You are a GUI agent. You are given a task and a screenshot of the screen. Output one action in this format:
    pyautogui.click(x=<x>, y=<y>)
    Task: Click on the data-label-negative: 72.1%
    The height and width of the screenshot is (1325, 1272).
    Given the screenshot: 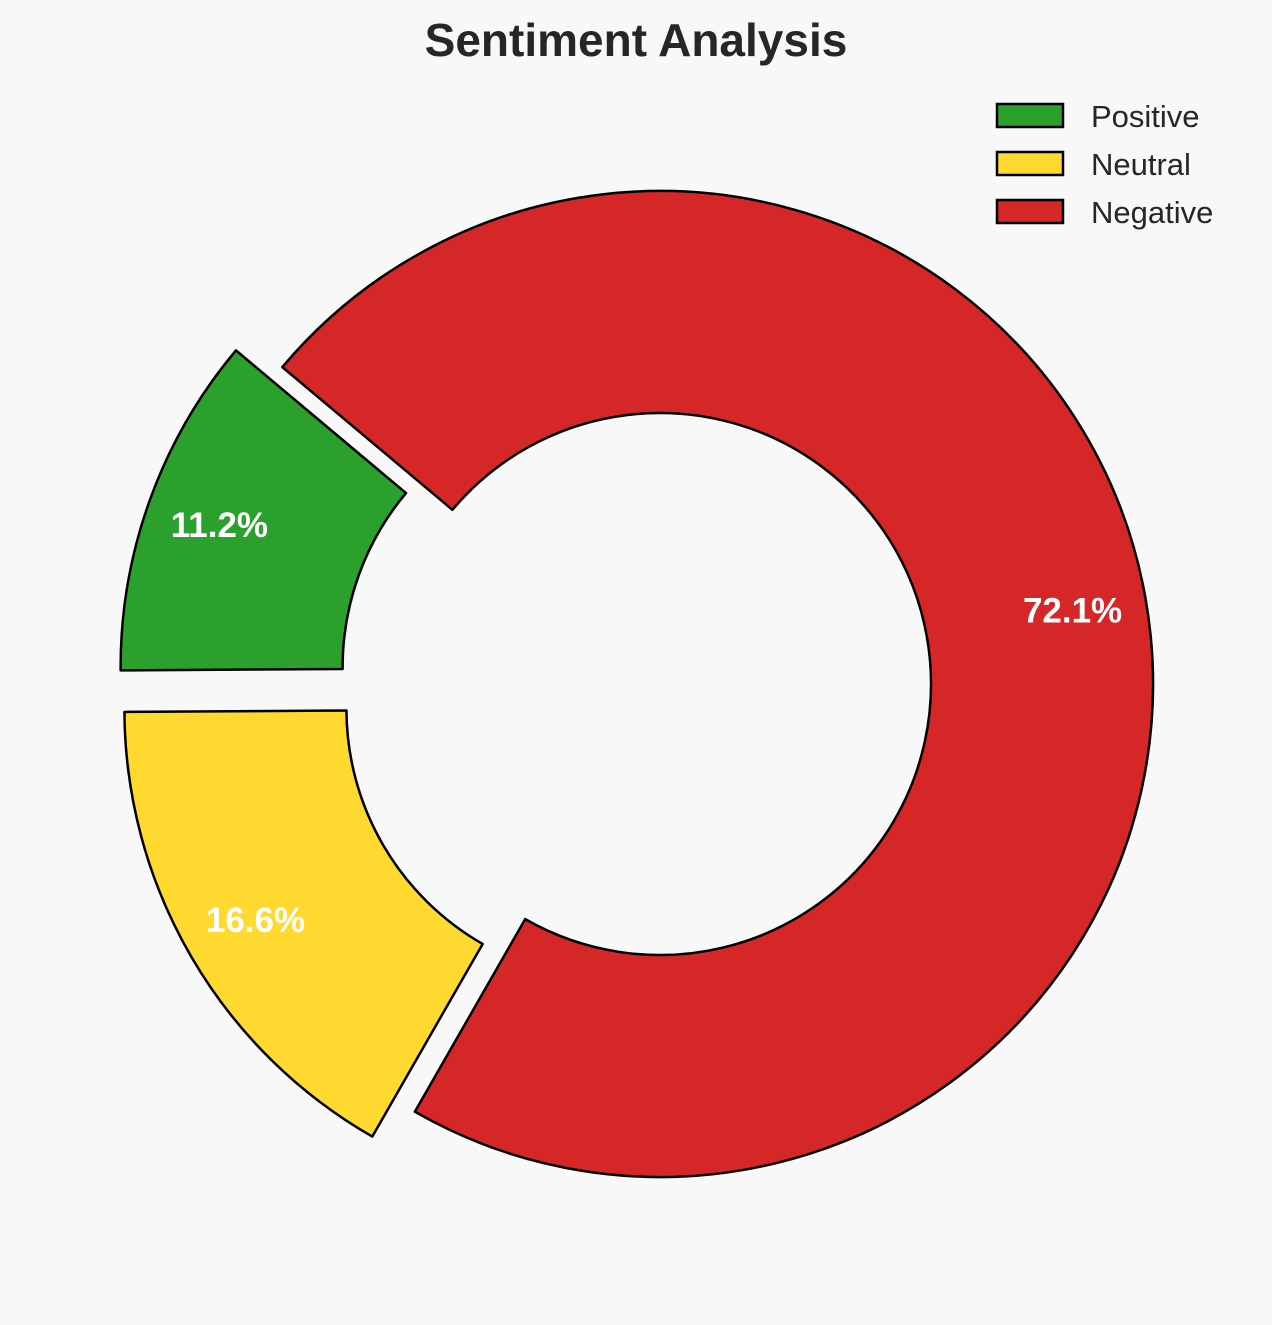 What is the action you would take?
    pyautogui.click(x=1072, y=611)
    